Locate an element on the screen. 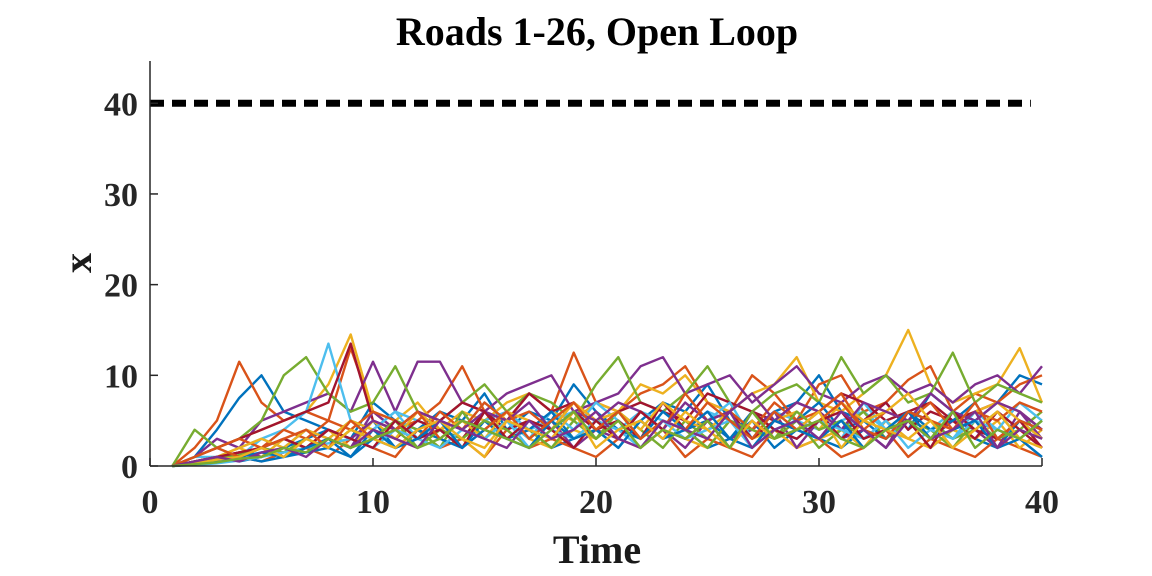 This screenshot has height=576, width=1152. x-tick-label: 30 is located at coordinates (819, 502).